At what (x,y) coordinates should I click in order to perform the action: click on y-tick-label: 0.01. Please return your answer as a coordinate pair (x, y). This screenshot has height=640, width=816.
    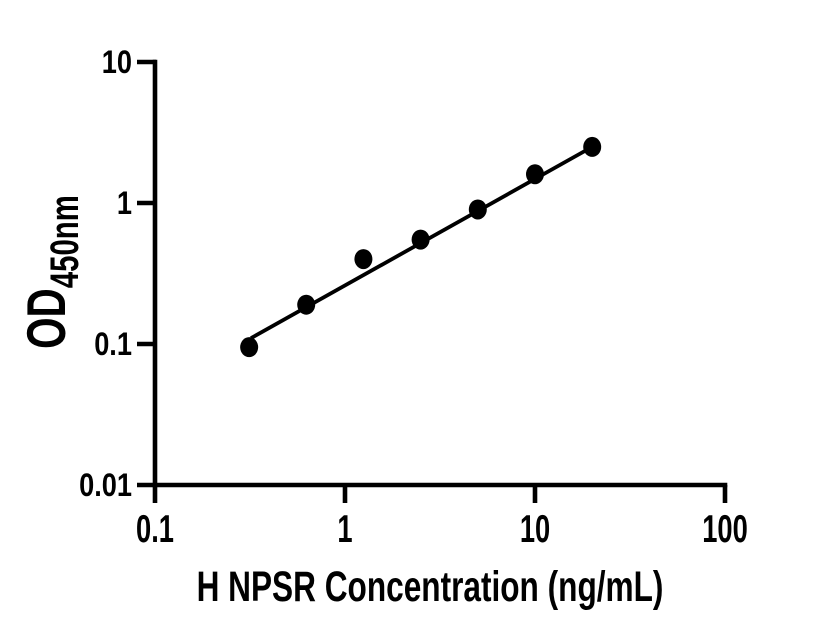
    Looking at the image, I should click on (105, 486).